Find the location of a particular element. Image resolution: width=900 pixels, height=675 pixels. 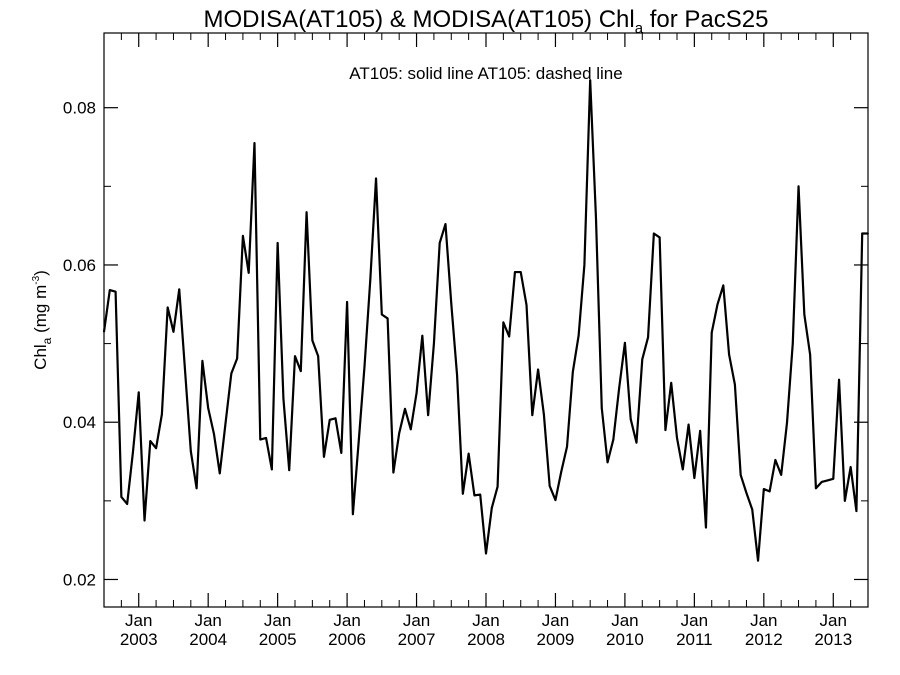

legend-annotation: AT105: solid line AT105: dashed line is located at coordinates (485, 73).